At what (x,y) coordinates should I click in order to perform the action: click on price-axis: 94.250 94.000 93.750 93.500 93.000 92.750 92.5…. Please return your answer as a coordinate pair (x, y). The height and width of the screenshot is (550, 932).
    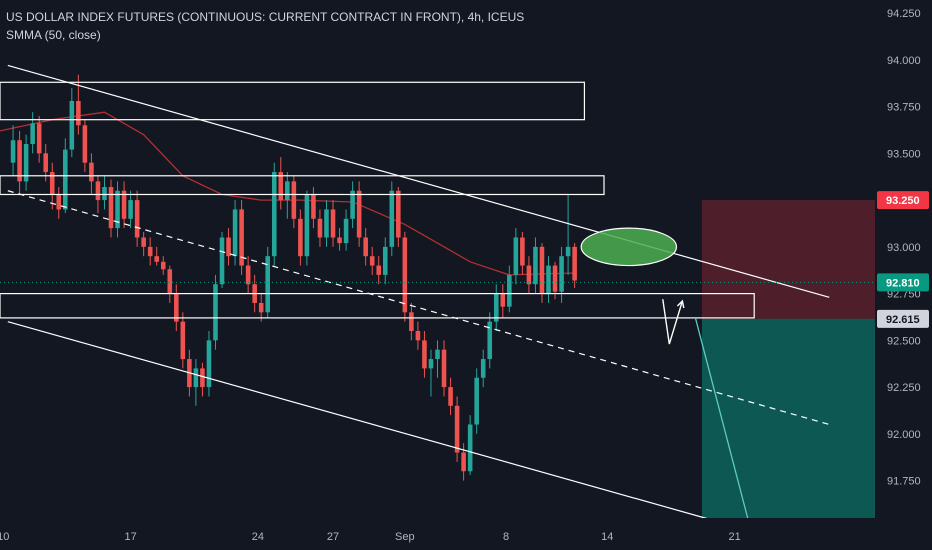
    Looking at the image, I should click on (903, 275).